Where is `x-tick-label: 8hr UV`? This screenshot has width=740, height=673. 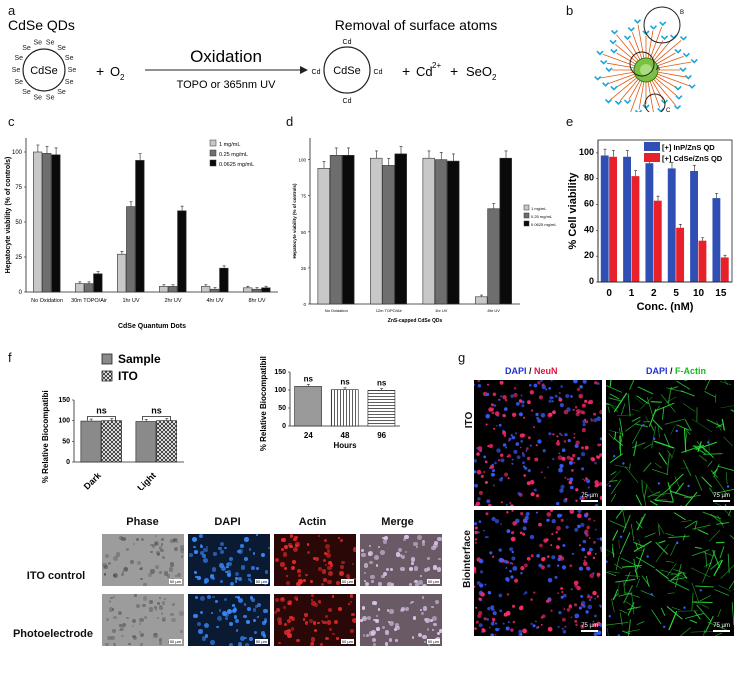 x-tick-label: 8hr UV is located at coordinates (256, 301).